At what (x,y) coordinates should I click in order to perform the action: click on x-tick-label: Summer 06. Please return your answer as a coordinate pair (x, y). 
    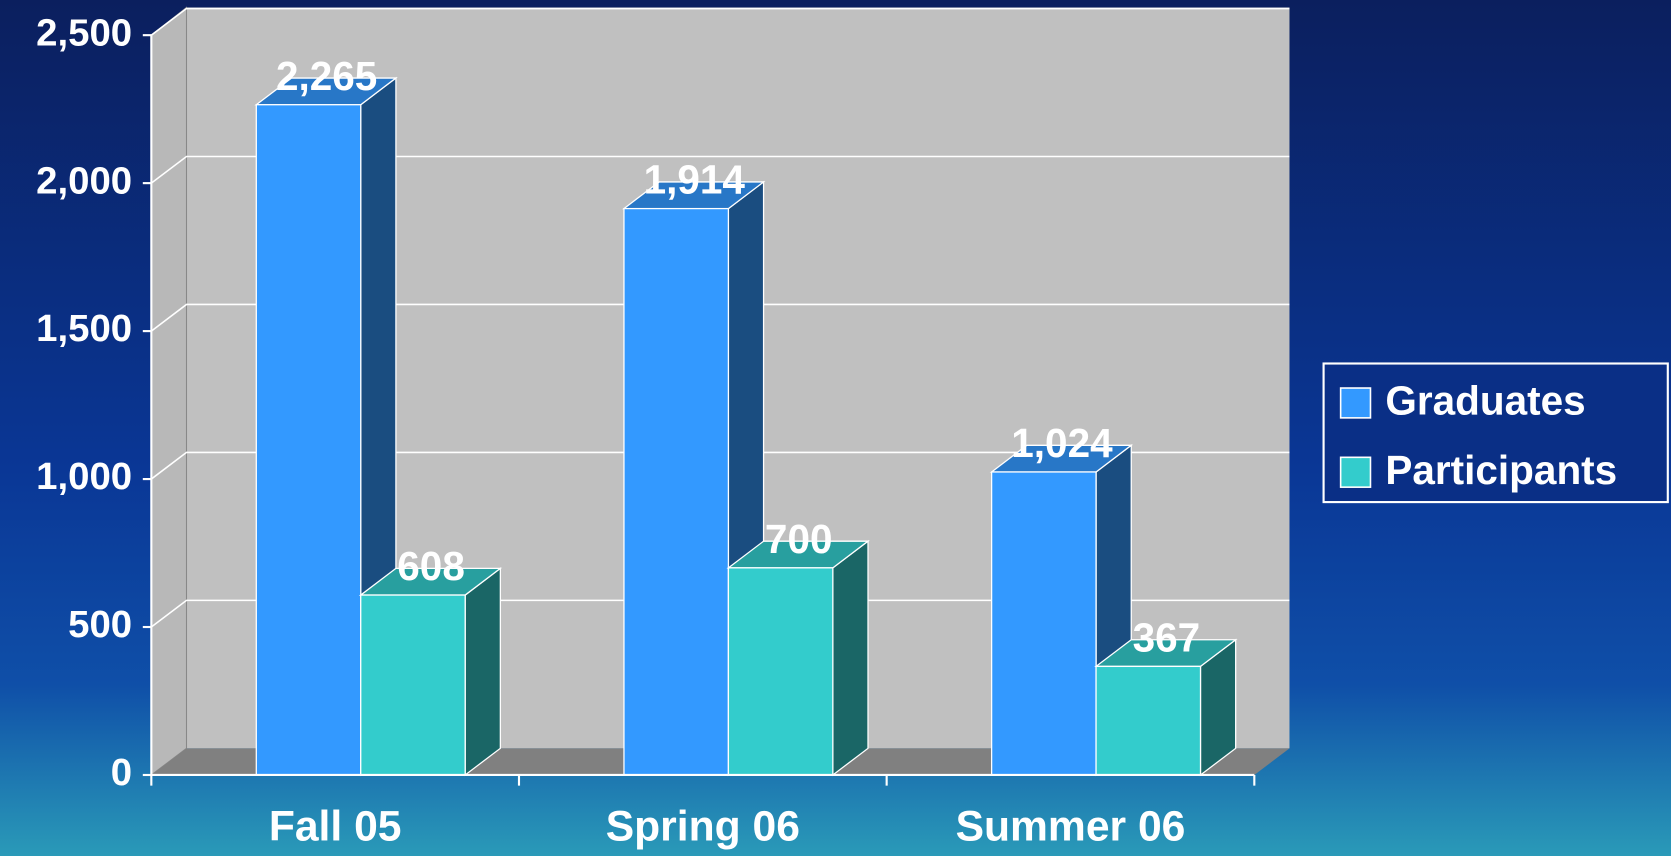
    Looking at the image, I should click on (1071, 827).